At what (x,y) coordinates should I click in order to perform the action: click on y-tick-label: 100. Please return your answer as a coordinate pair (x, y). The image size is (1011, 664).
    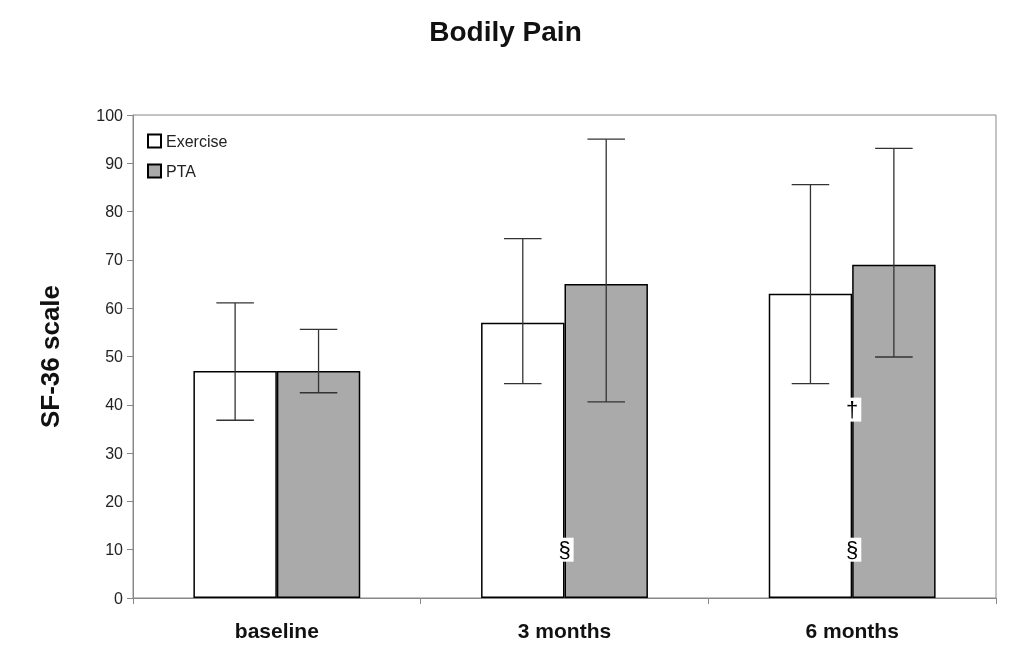
    Looking at the image, I should click on (110, 115).